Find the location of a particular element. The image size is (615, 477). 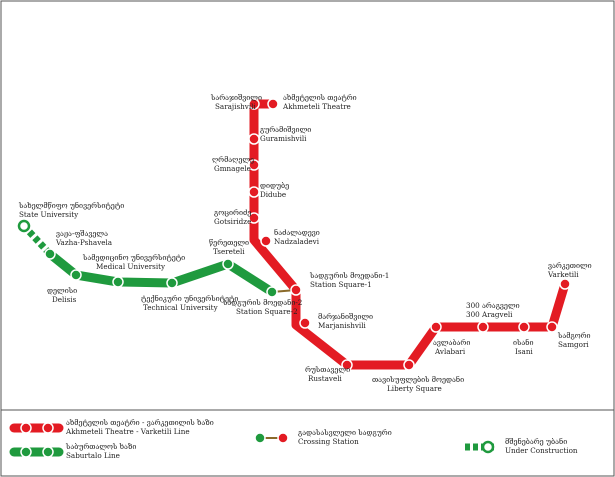

label-nadzaladevi-en: Nadzaladevi is located at coordinates (297, 241).